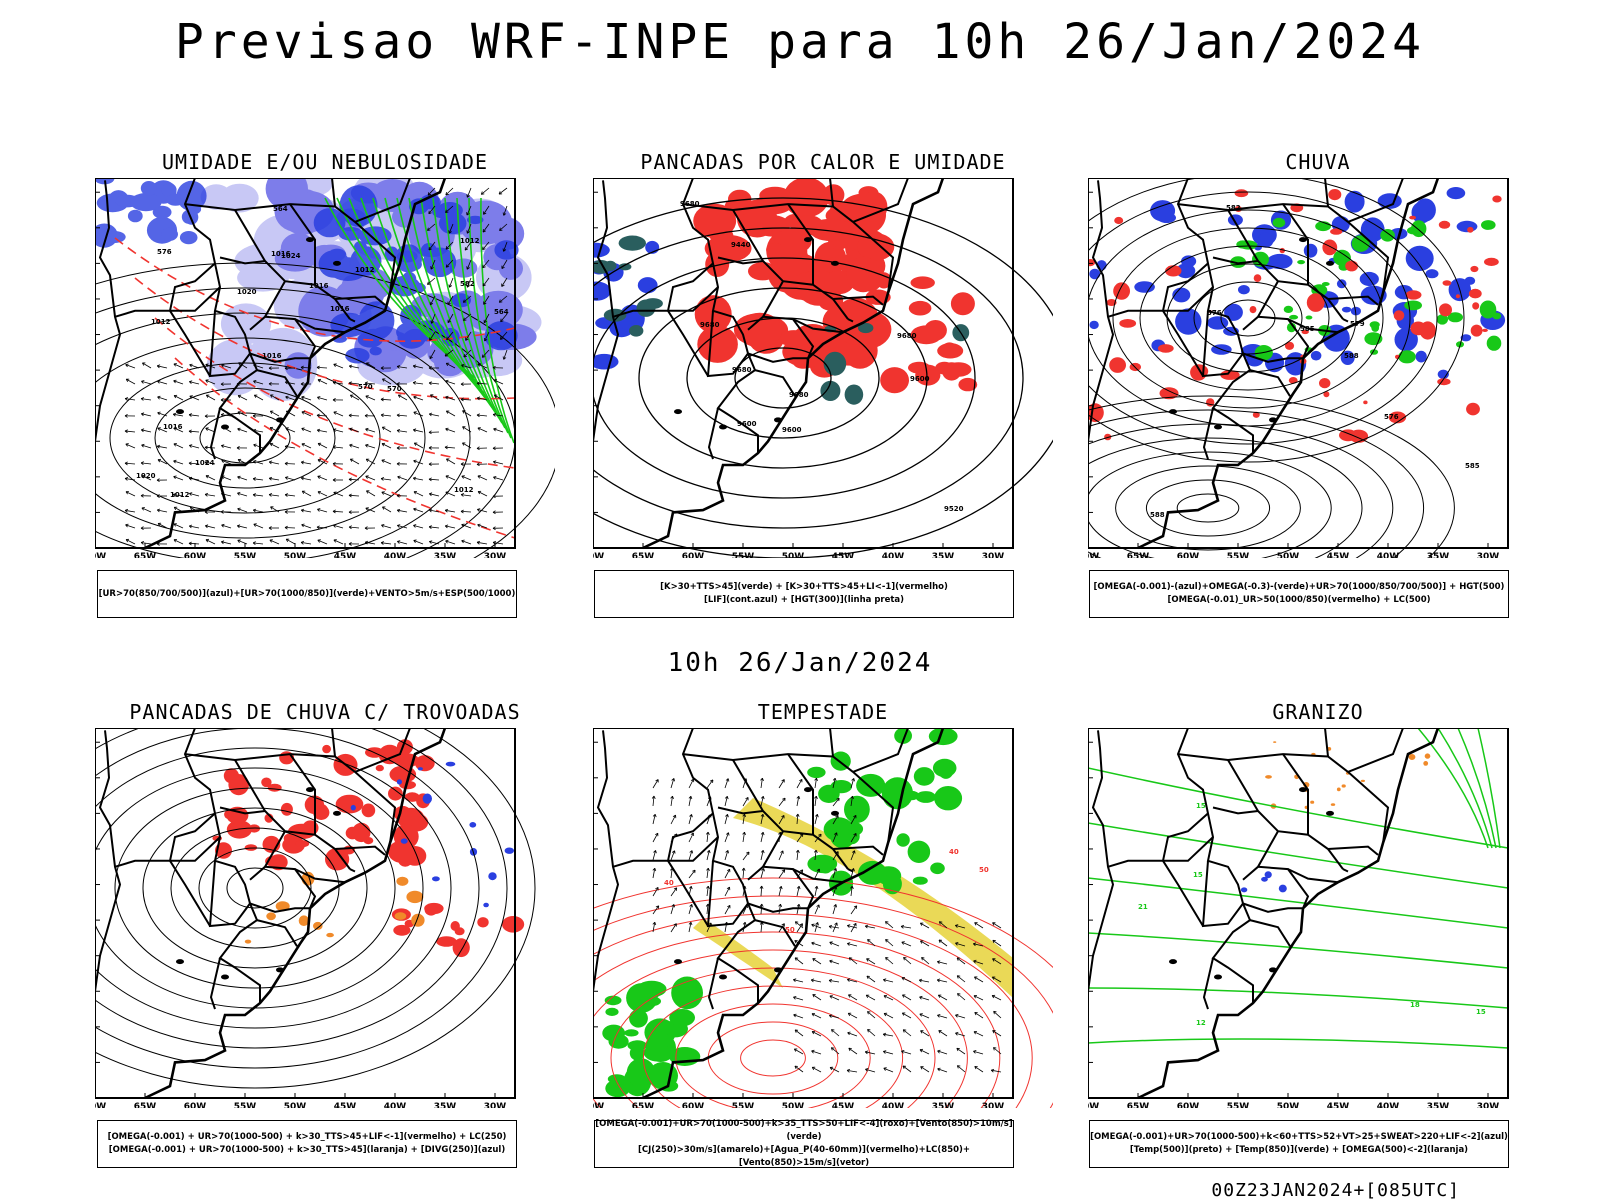  What do you see at coordinates (1318, 162) in the screenshot?
I see `panel-title: CHUVA` at bounding box center [1318, 162].